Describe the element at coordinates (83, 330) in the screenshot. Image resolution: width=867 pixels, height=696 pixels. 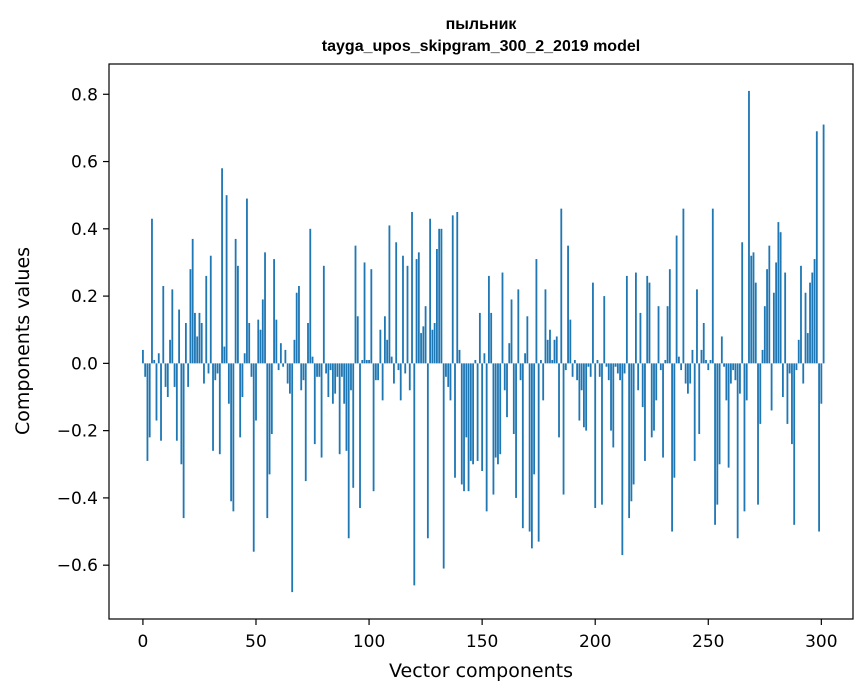
I see `y-axis-ticks: −0.6 −0.4 −0.2 0.0 0.2 0.4 0.6 0.8` at that location.